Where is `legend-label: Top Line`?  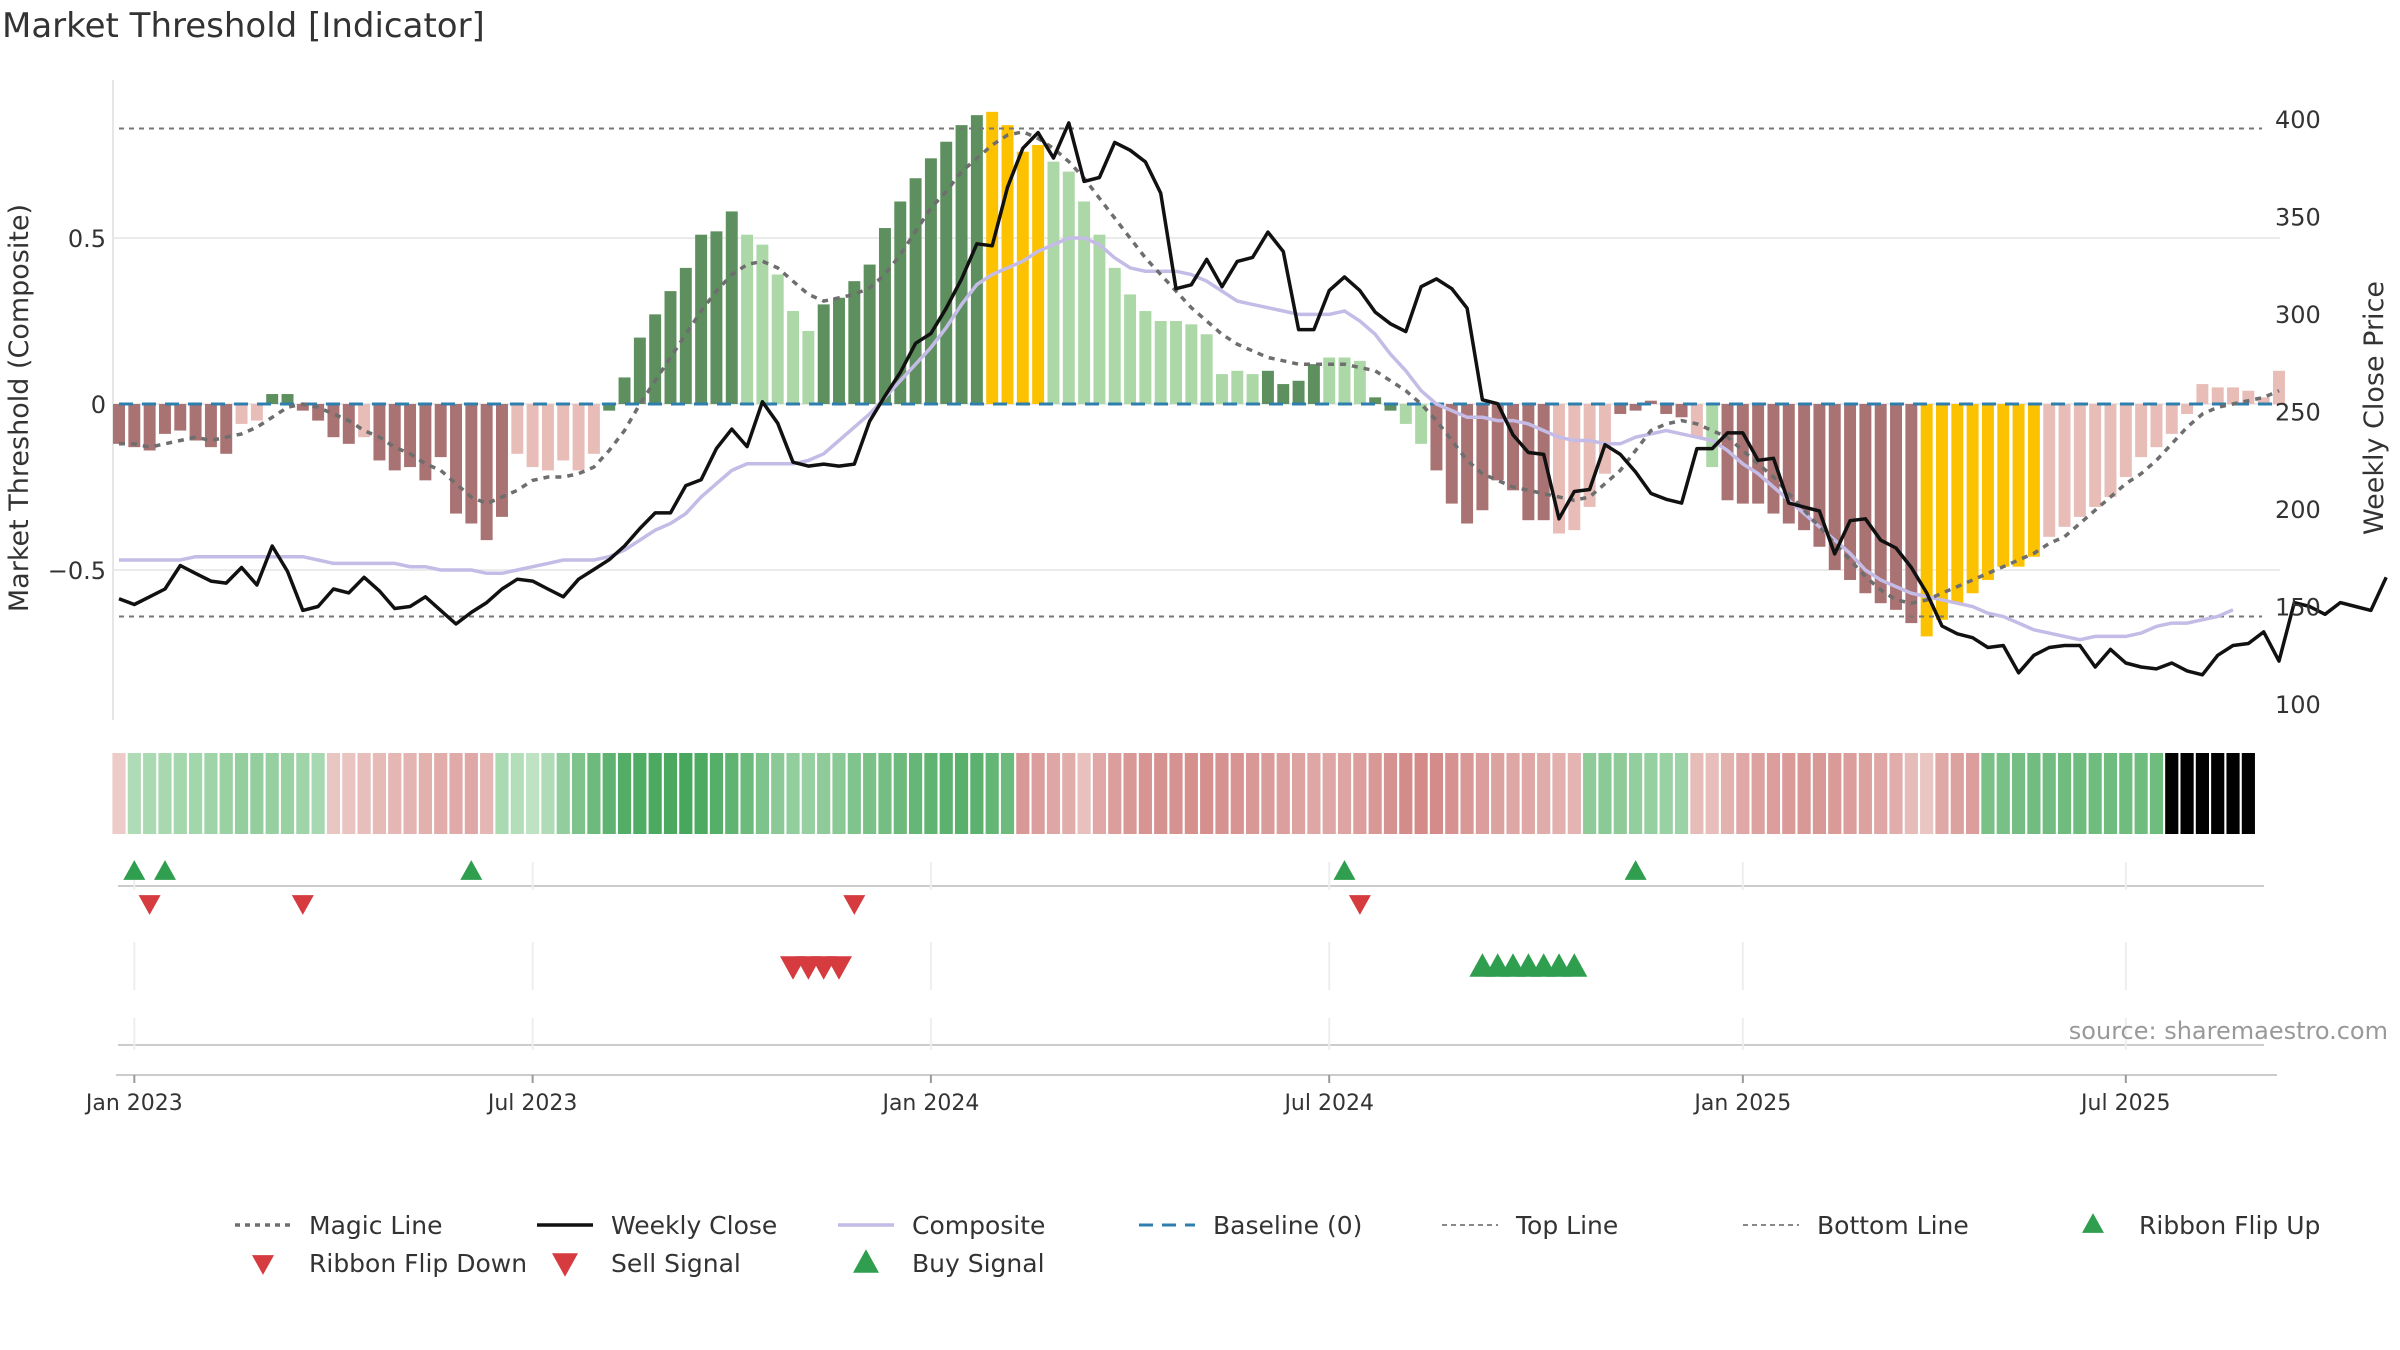
legend-label: Top Line is located at coordinates (1566, 1225).